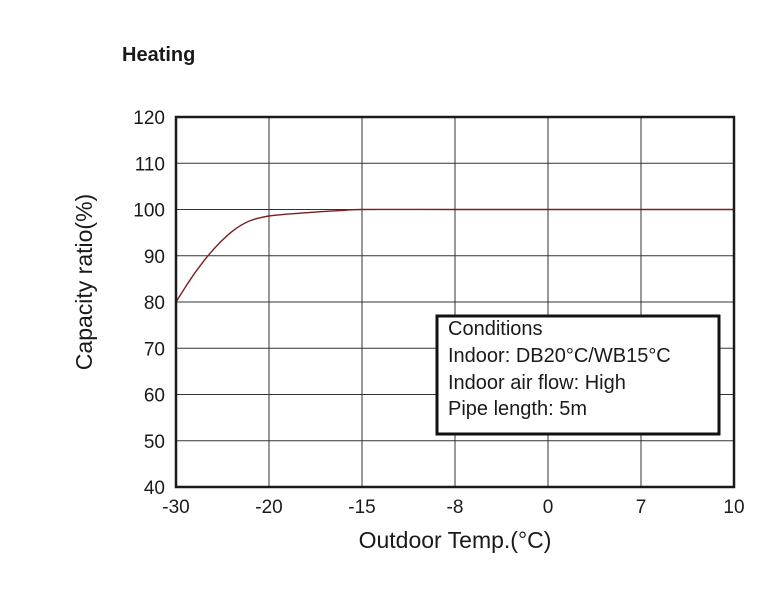 This screenshot has width=779, height=592. Describe the element at coordinates (175, 507) in the screenshot. I see `x-tick-label: -30` at that location.